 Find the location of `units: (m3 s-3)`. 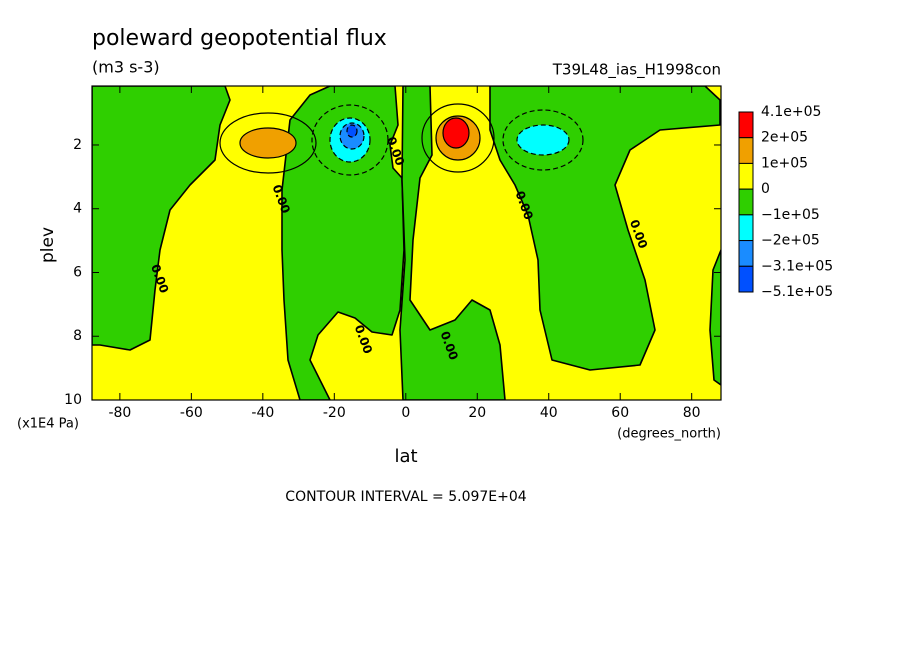

units: (m3 s-3) is located at coordinates (126, 67).